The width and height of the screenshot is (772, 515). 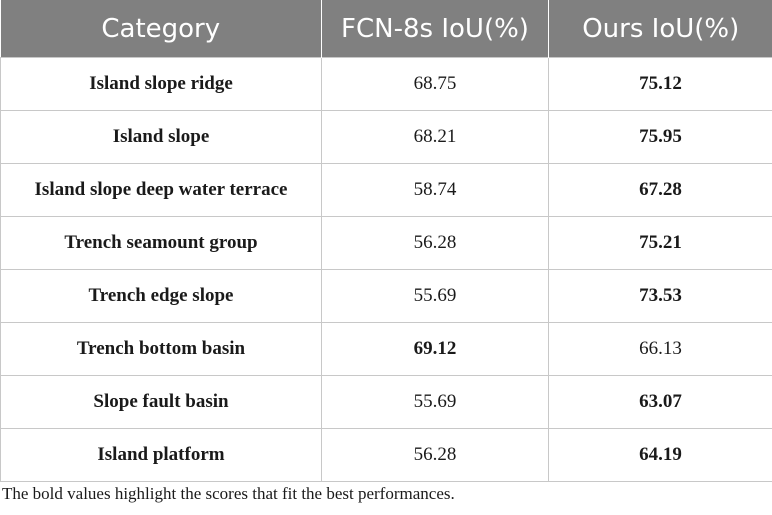 I want to click on ours-iou-cell: 75.95, so click(x=660, y=137).